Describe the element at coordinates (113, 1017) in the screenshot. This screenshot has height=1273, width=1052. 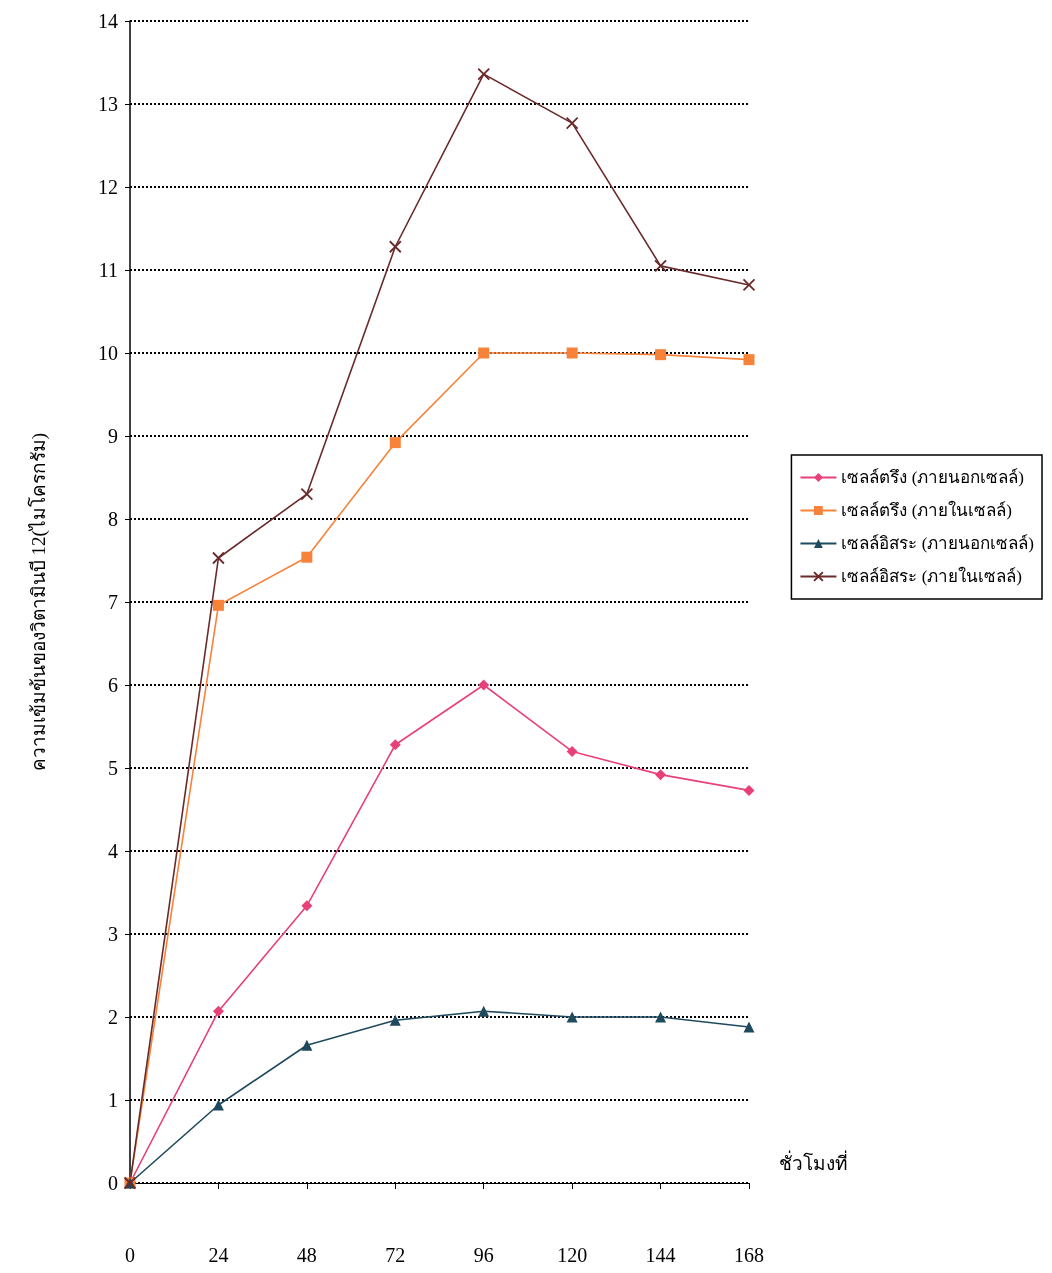
I see `y-tick-label: 2` at that location.